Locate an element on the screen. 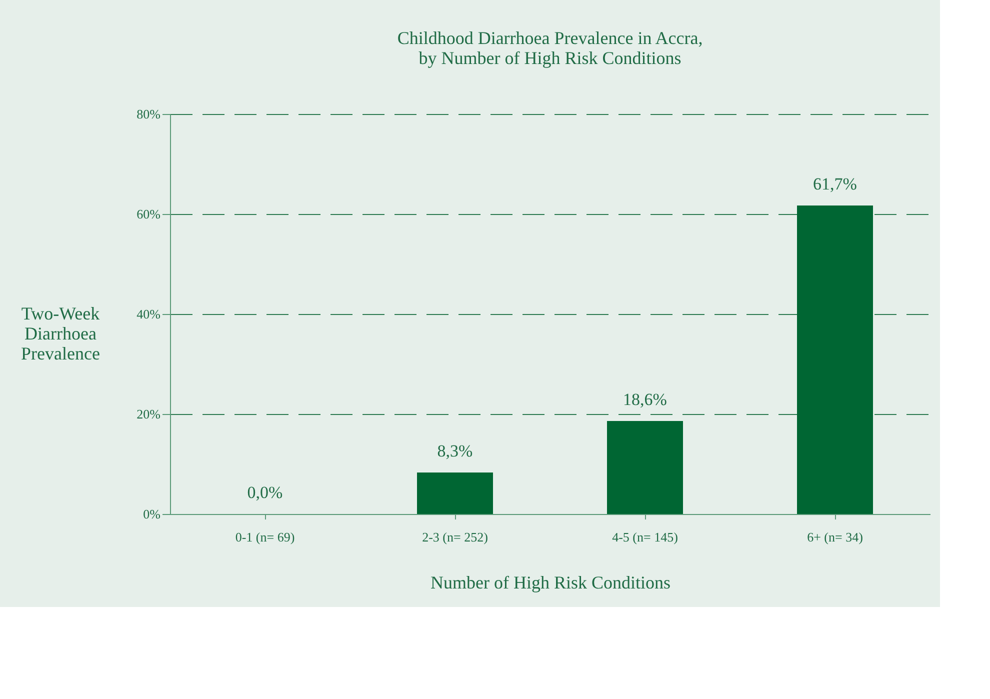 The image size is (990, 699). data-label: 18,6% is located at coordinates (645, 399).